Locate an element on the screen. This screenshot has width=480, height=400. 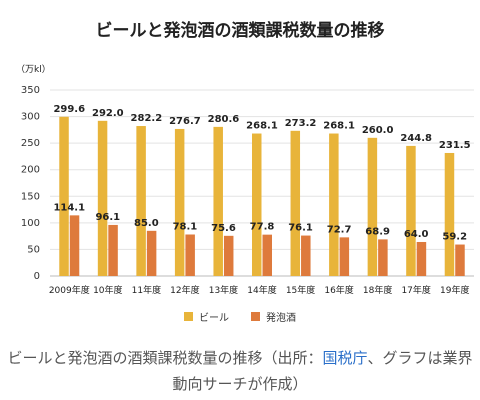
x-tick-label: 15年度 is located at coordinates (300, 290).